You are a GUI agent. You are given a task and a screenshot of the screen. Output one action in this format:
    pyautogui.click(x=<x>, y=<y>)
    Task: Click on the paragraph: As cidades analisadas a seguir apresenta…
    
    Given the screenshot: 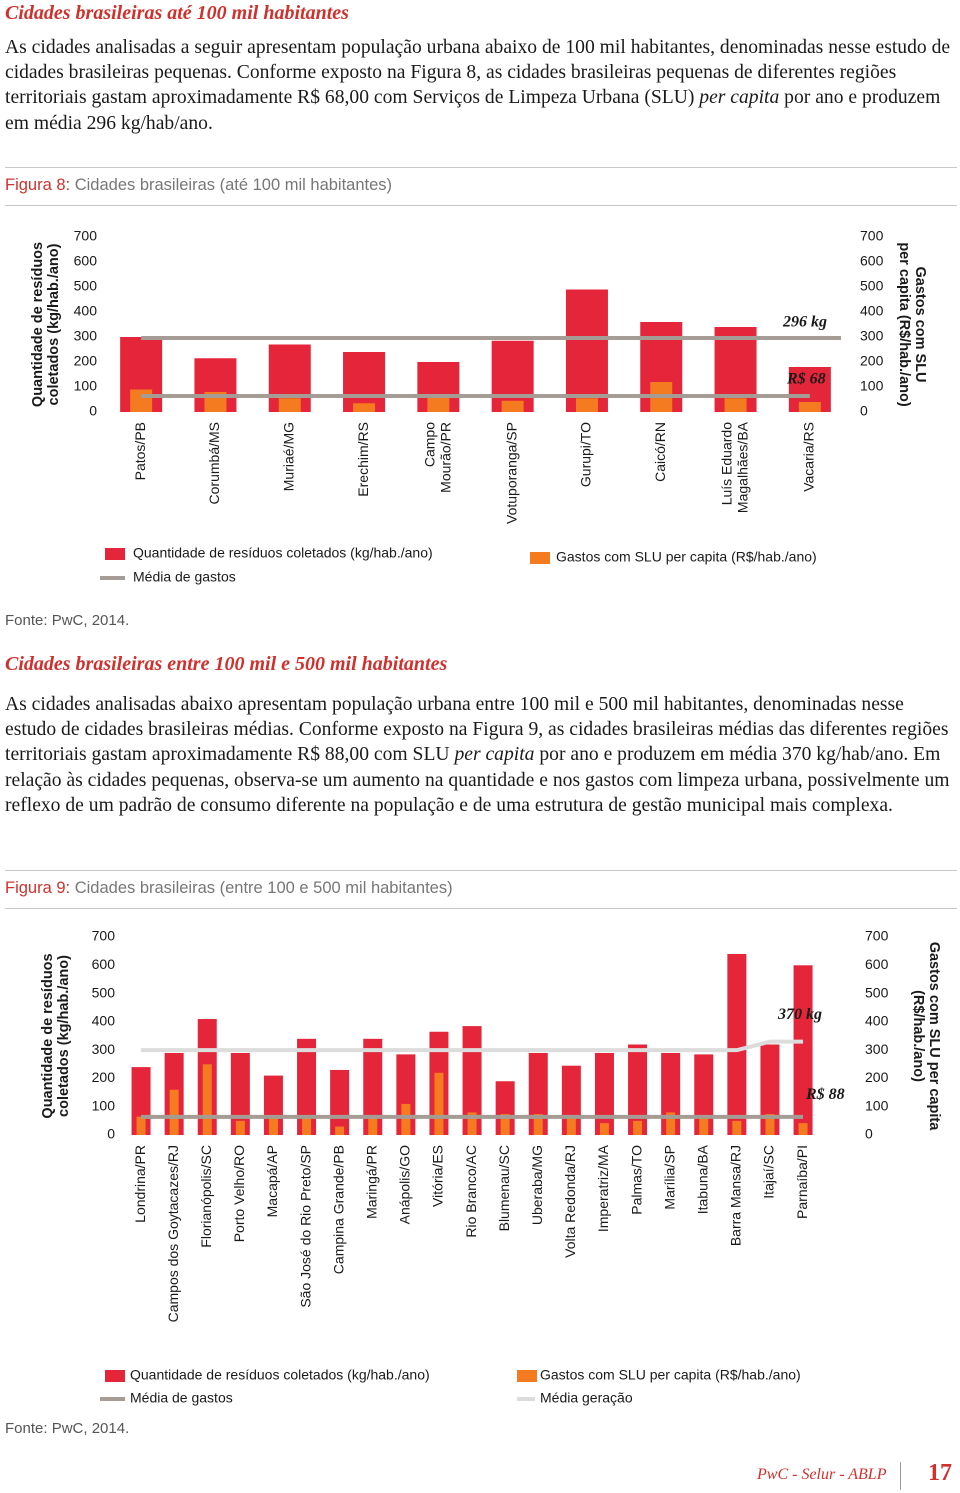 What is the action you would take?
    pyautogui.click(x=481, y=85)
    